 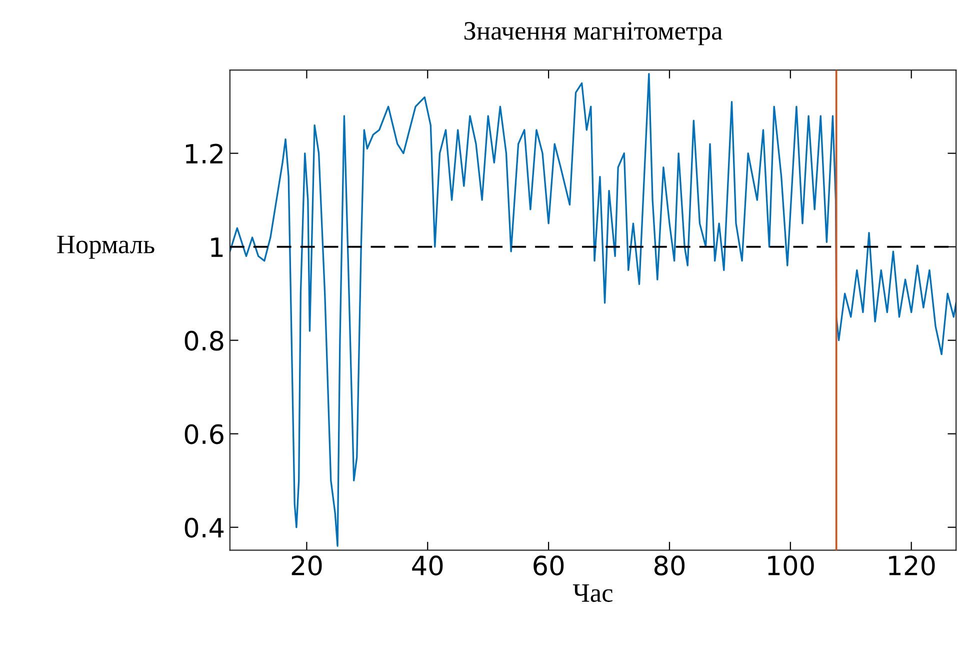 I want to click on y-tick-label: 1.2, so click(x=204, y=154).